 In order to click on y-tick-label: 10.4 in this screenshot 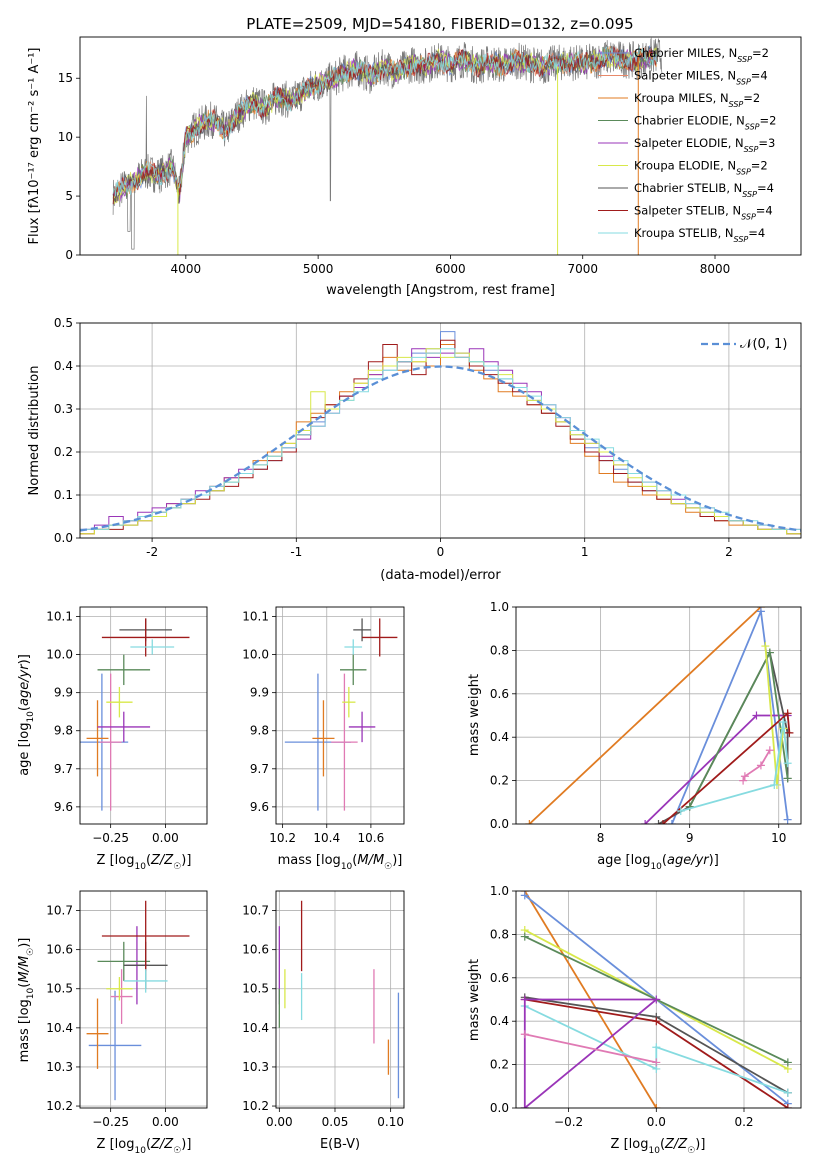, I will do `click(255, 1028)`.